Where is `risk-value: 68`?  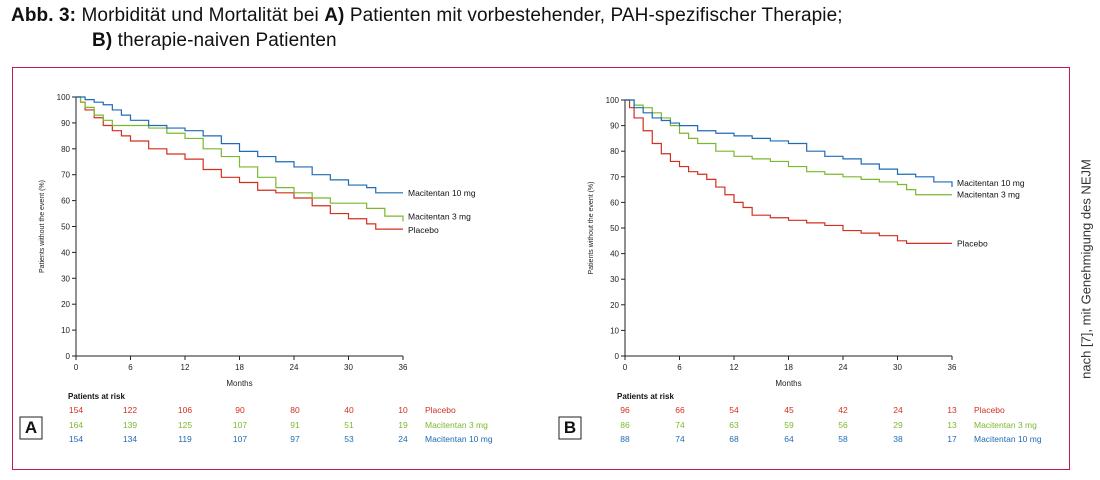
risk-value: 68 is located at coordinates (734, 439).